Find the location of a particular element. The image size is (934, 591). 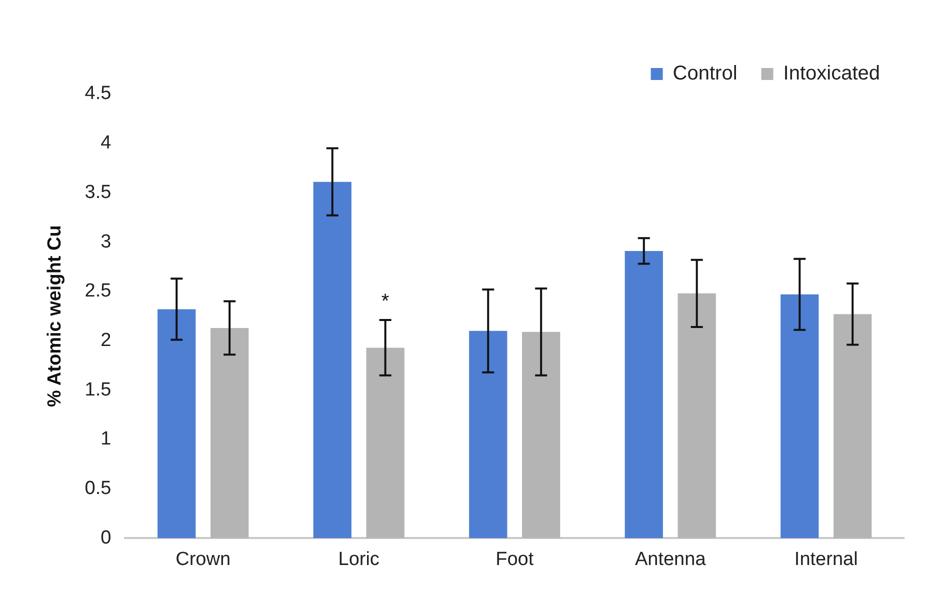

x-tick-label: Crown is located at coordinates (203, 559).